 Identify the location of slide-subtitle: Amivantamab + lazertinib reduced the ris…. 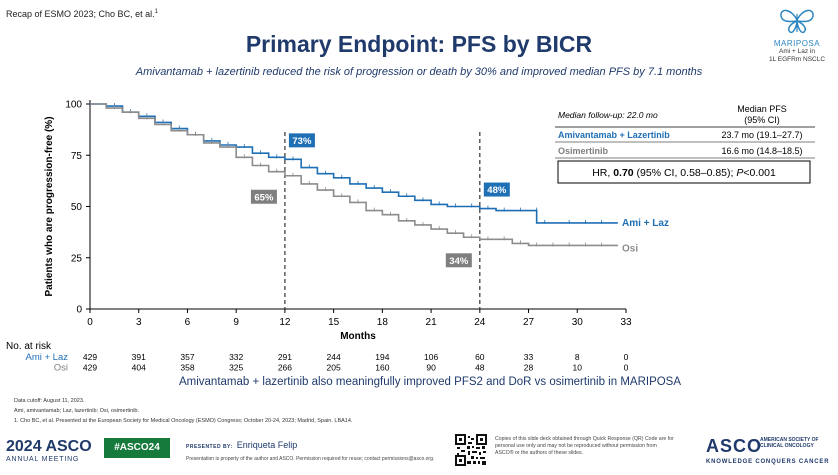
(419, 72).